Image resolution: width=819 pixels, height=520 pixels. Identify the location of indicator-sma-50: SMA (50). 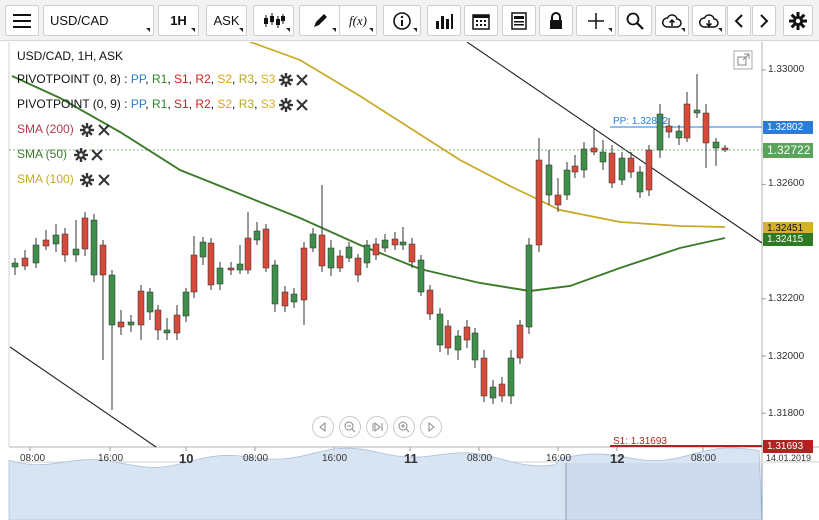
(60, 154).